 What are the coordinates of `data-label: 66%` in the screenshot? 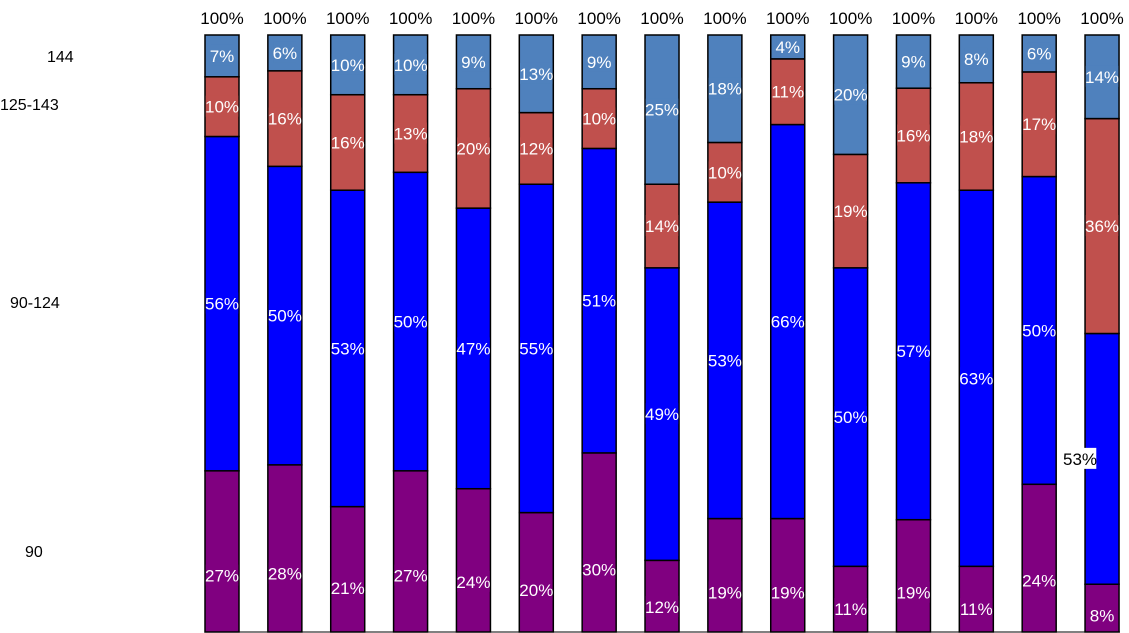 It's located at (788, 322).